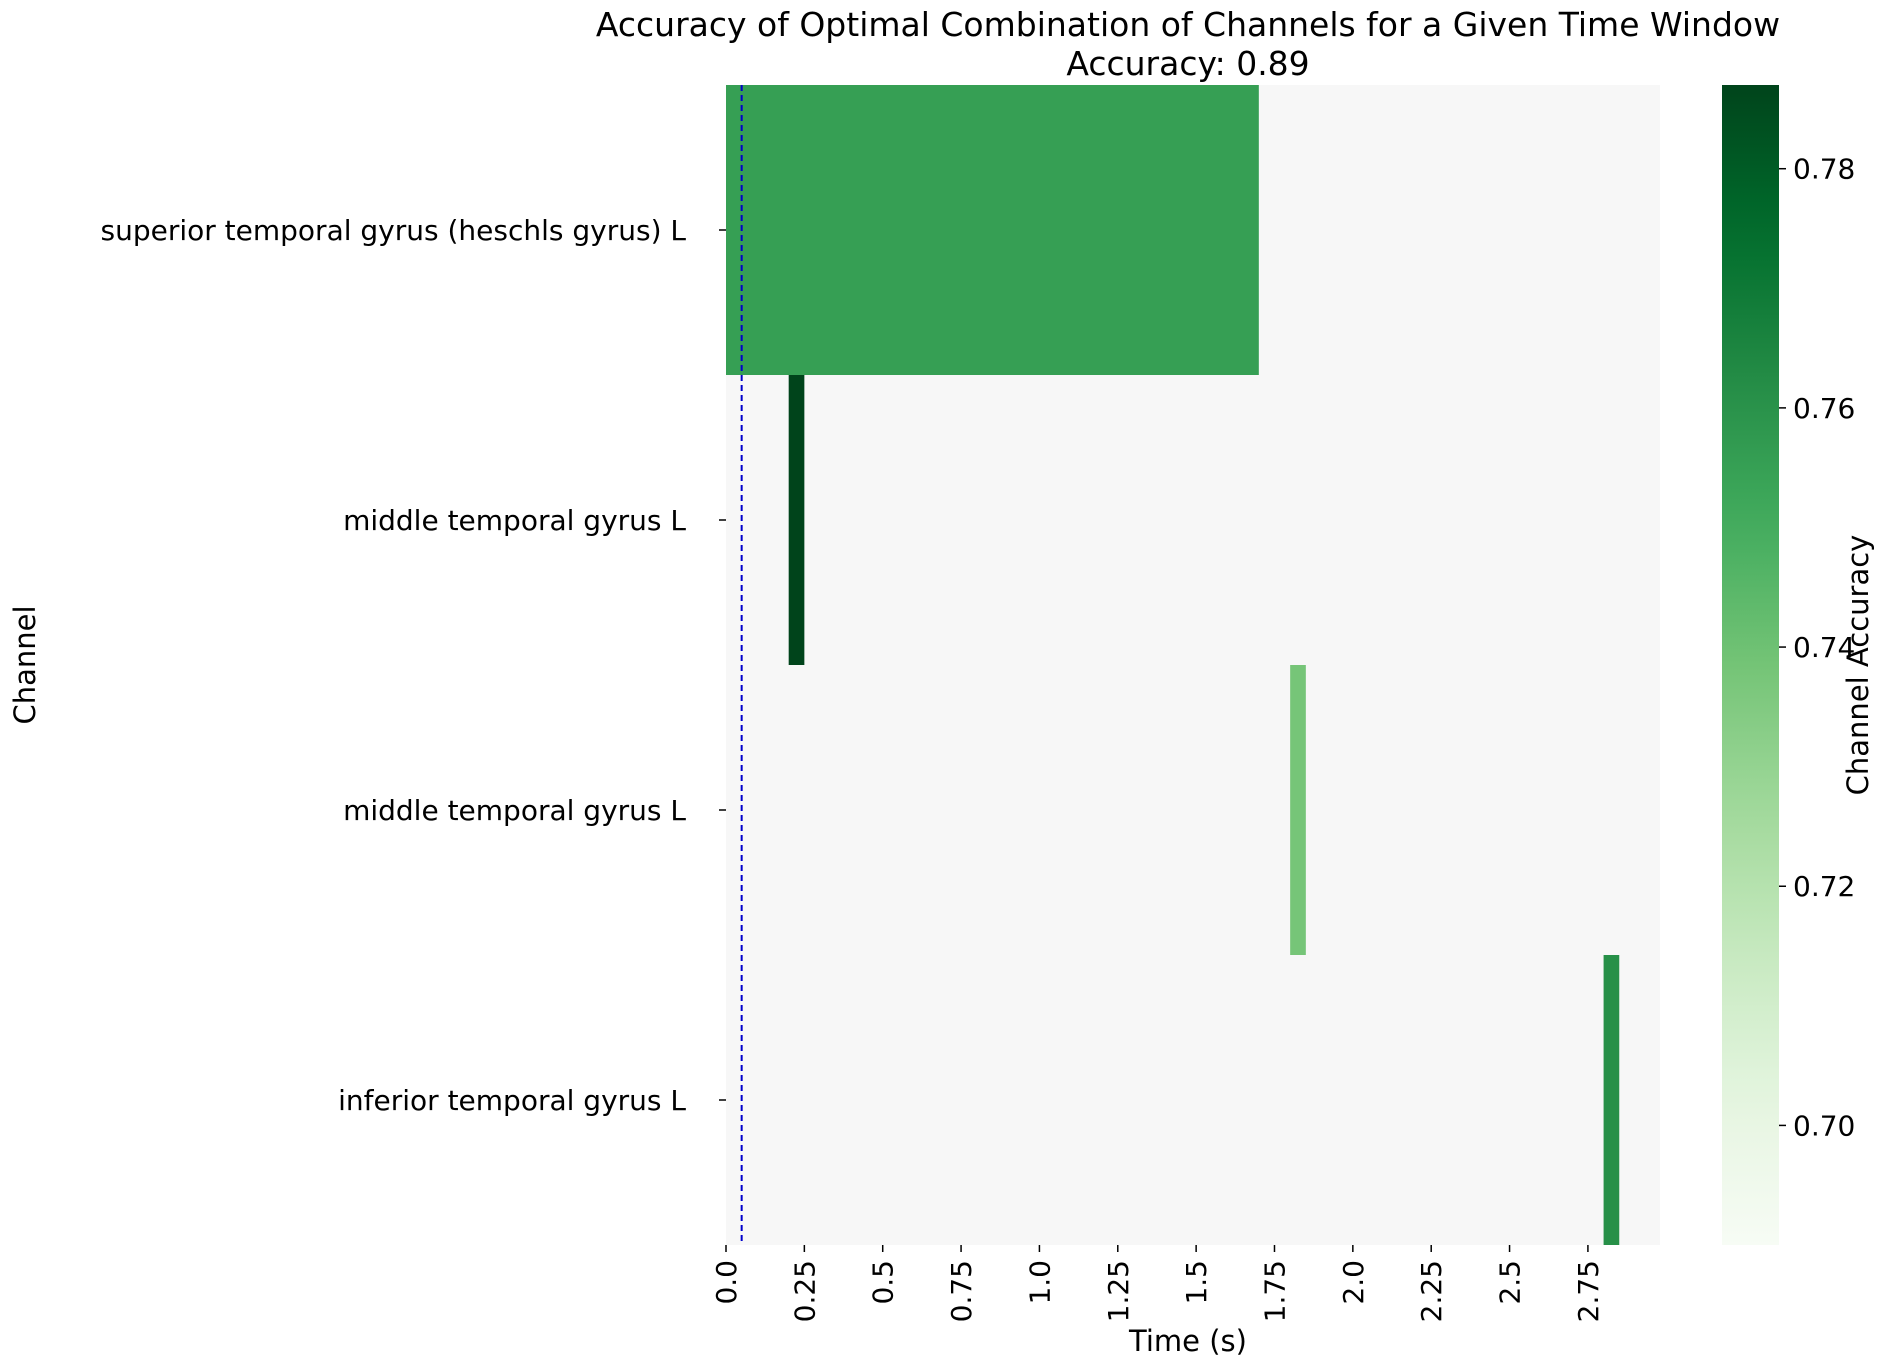  I want to click on x-tick-label-4: 1.0, so click(1039, 1282).